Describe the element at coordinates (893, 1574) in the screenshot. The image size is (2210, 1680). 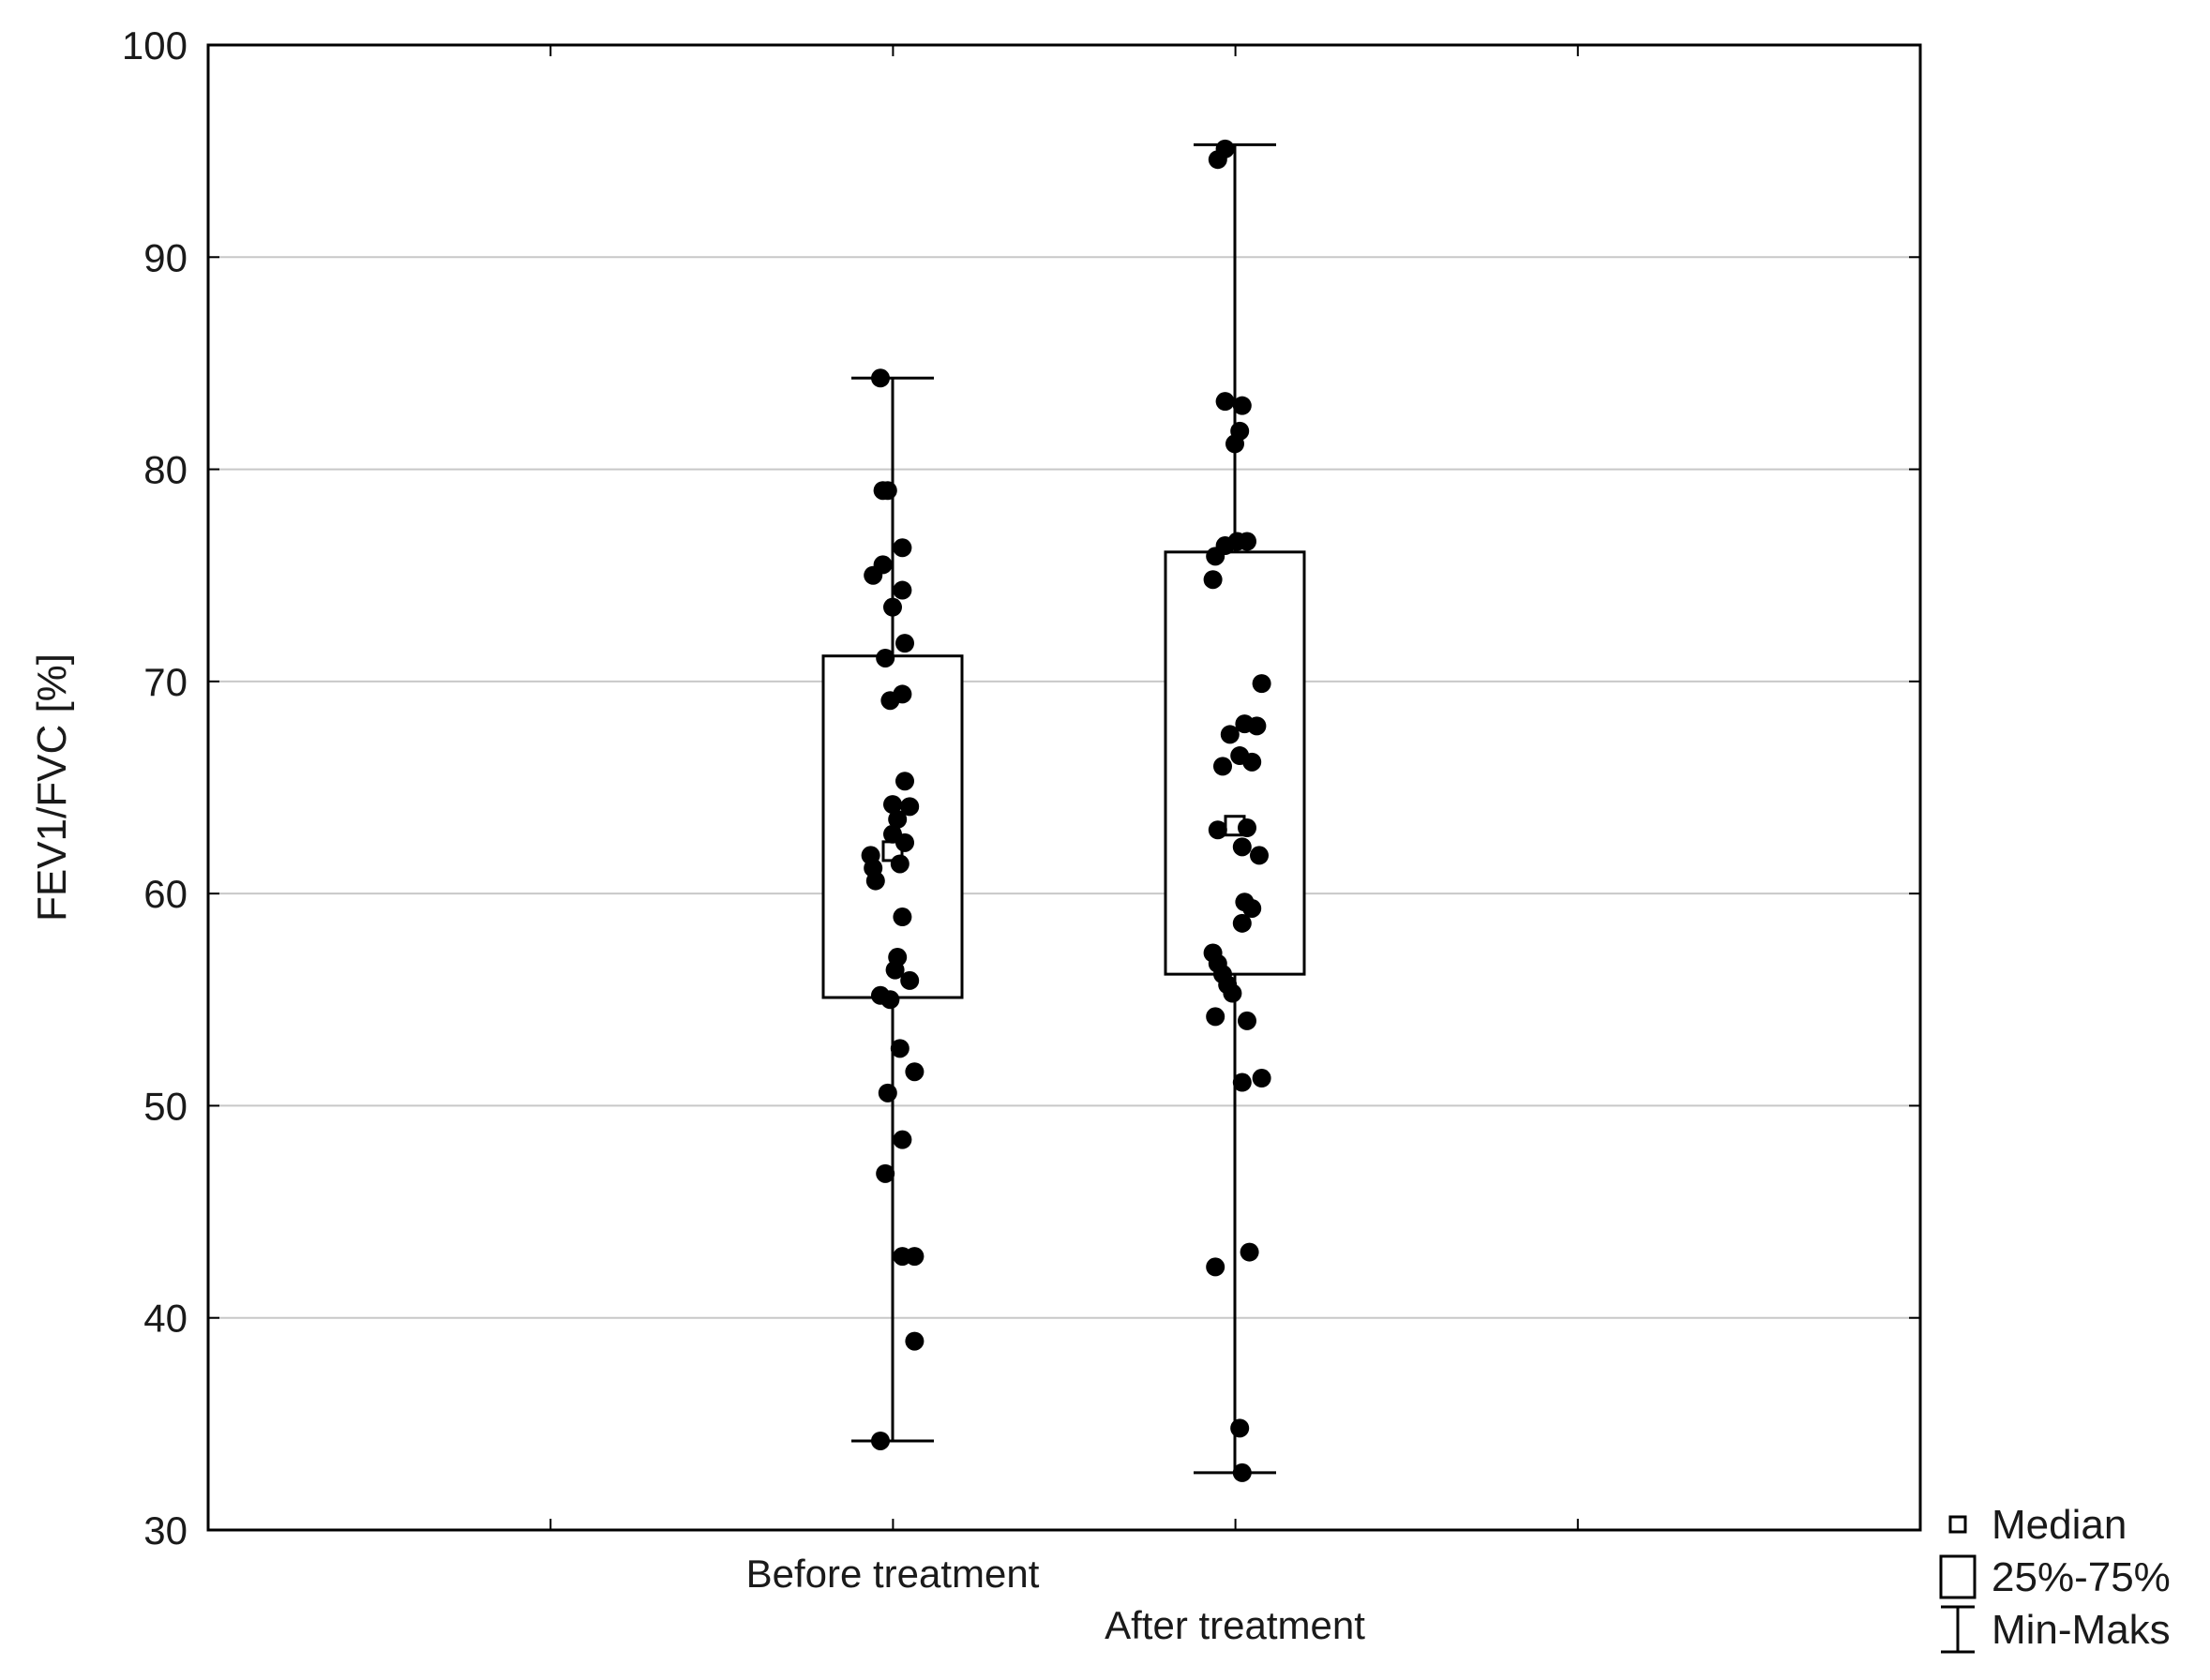
I see `category-label: Before treatment` at that location.